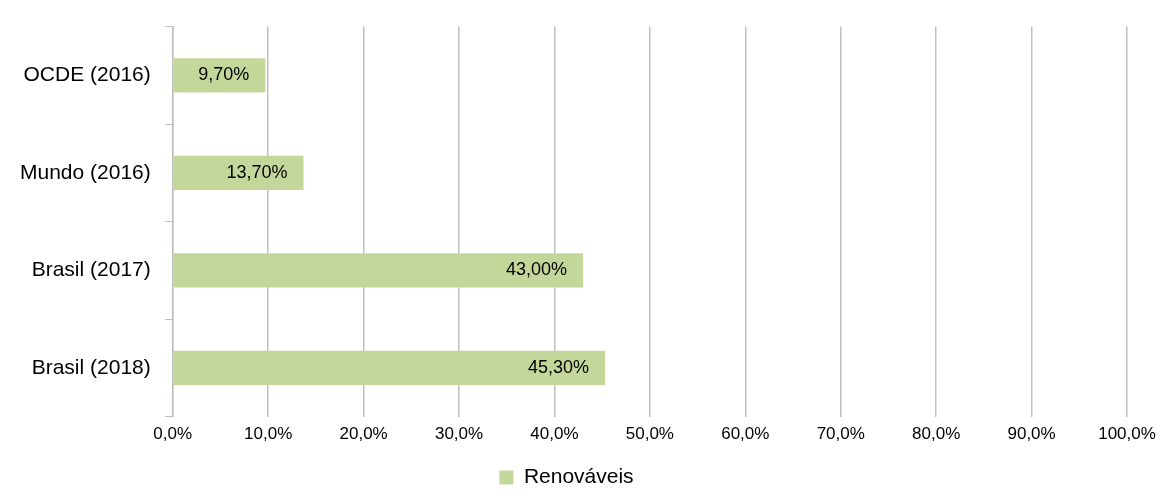  What do you see at coordinates (257, 171) in the screenshot?
I see `data-label: 13,70%` at bounding box center [257, 171].